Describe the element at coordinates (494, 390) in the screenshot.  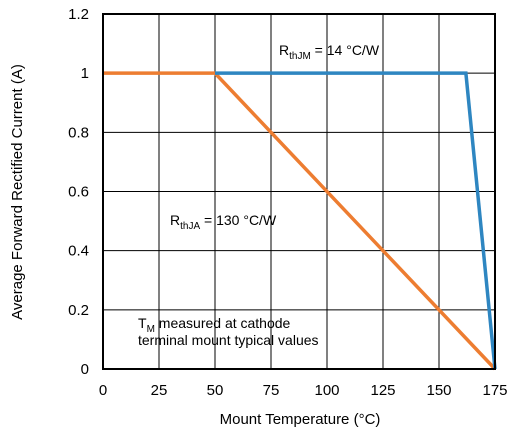
I see `x-tick-label: 175` at that location.